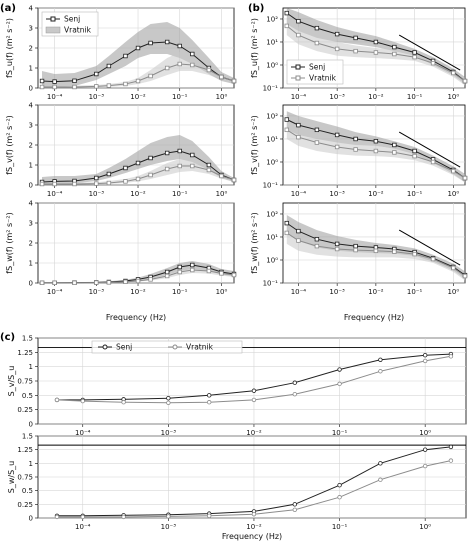 The width and height of the screenshot is (474, 542). I want to click on y-axis-label: fS_v(f) (m² s⁻²), so click(254, 145).